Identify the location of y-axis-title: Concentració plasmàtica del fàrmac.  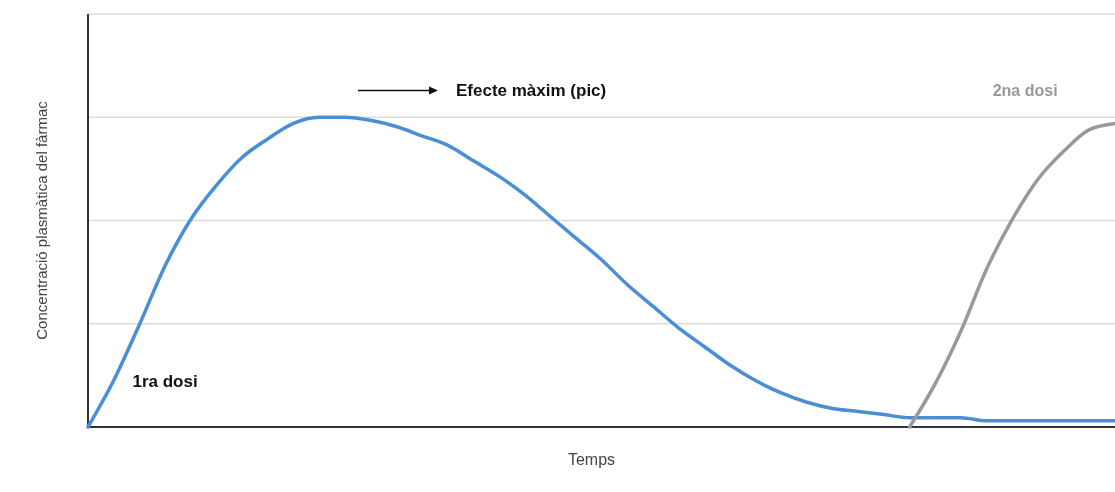
(41, 220).